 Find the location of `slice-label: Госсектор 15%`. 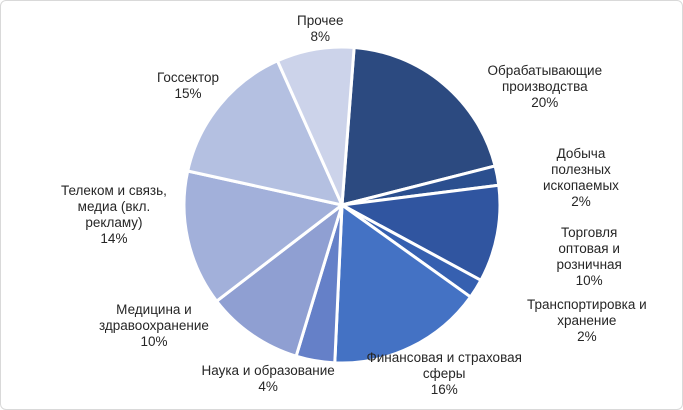

slice-label: Госсектор 15% is located at coordinates (188, 86).